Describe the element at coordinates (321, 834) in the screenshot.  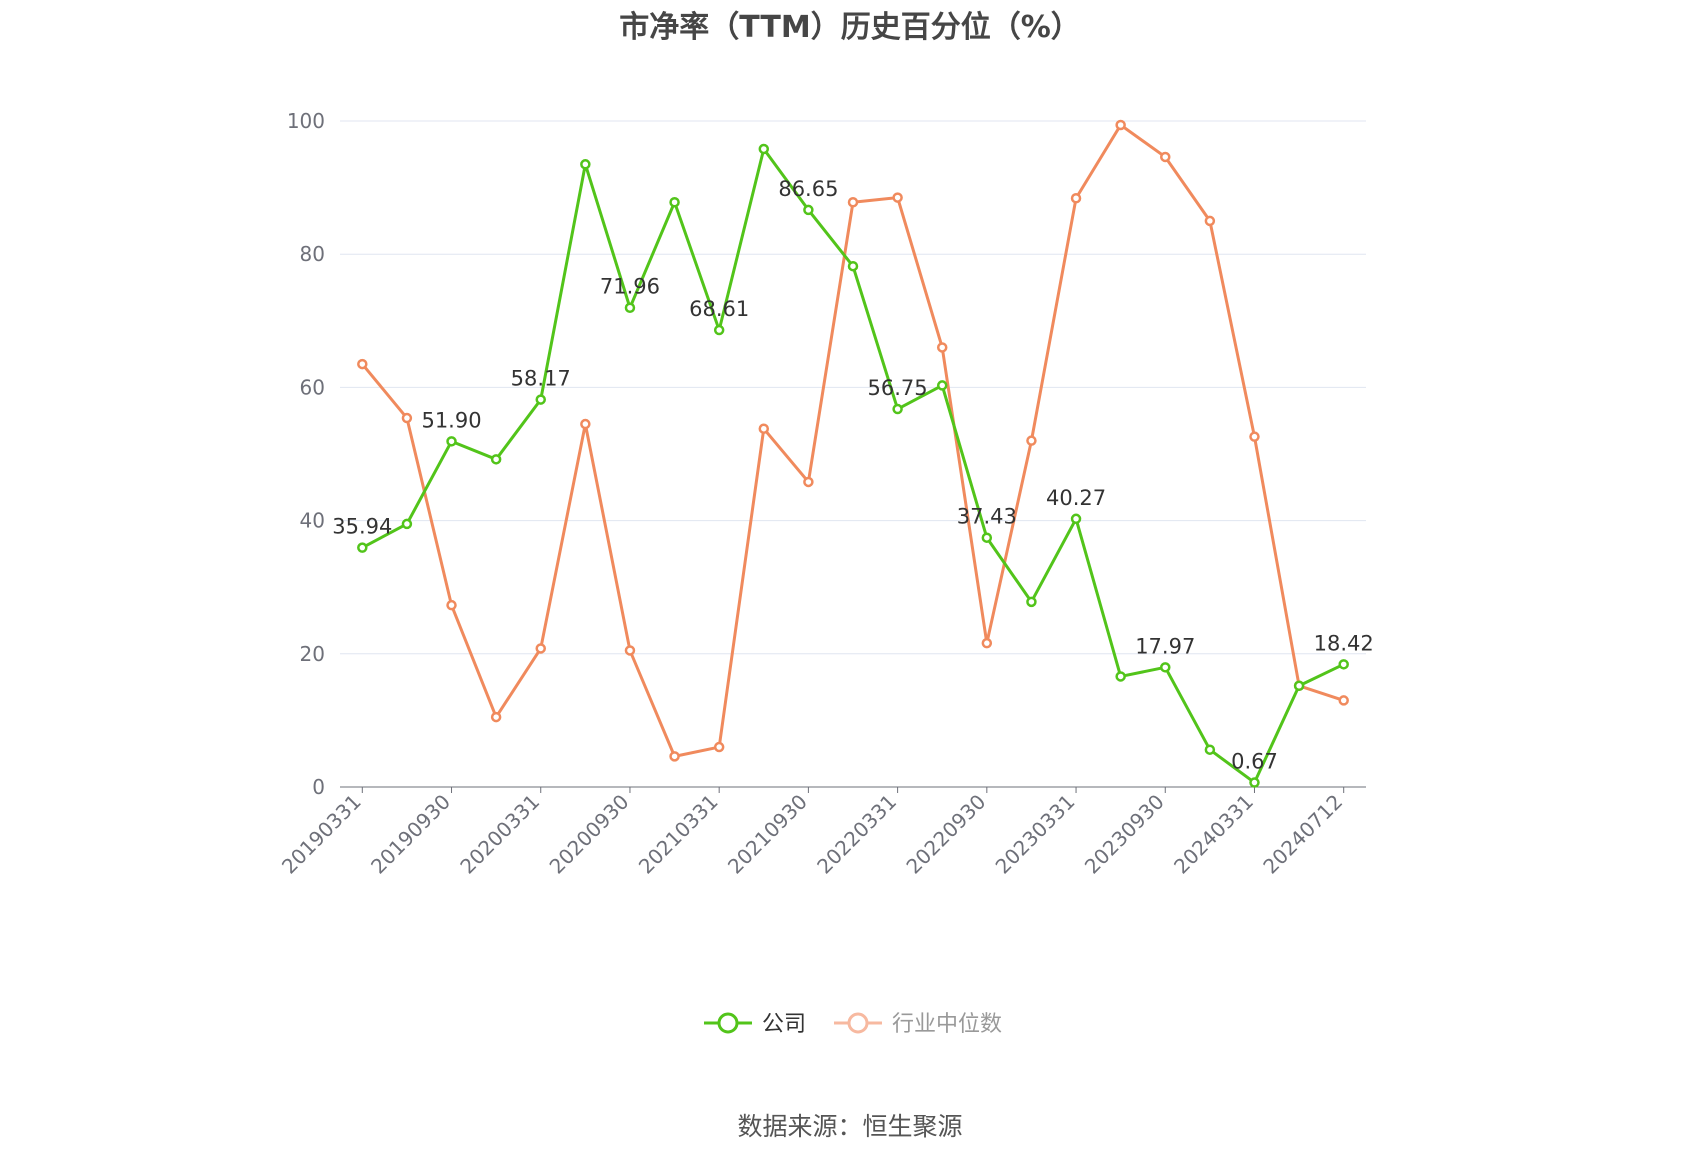
I see `x-tick-label: 20190331` at that location.